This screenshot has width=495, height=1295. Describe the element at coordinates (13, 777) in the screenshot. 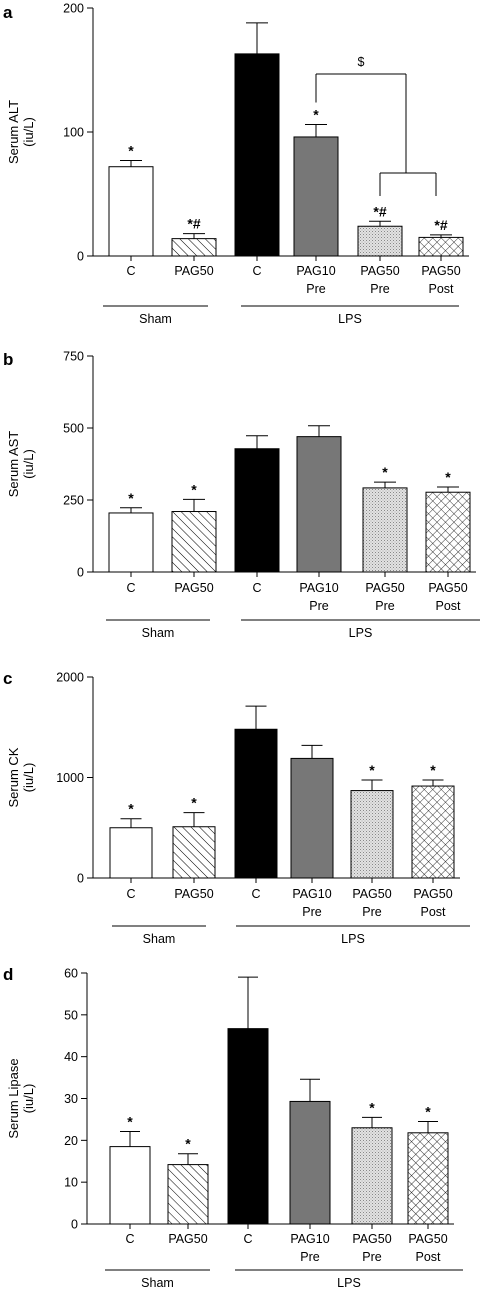

I see `y-axis-label-line: Serum CK` at that location.